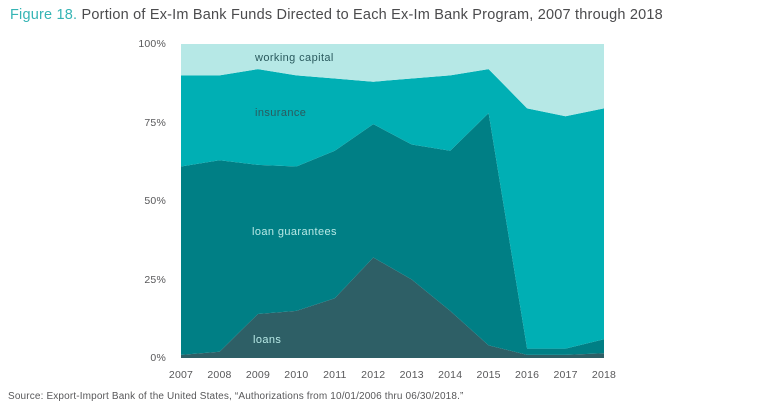 The height and width of the screenshot is (415, 768). I want to click on x-tick-2017: 2017, so click(565, 375).